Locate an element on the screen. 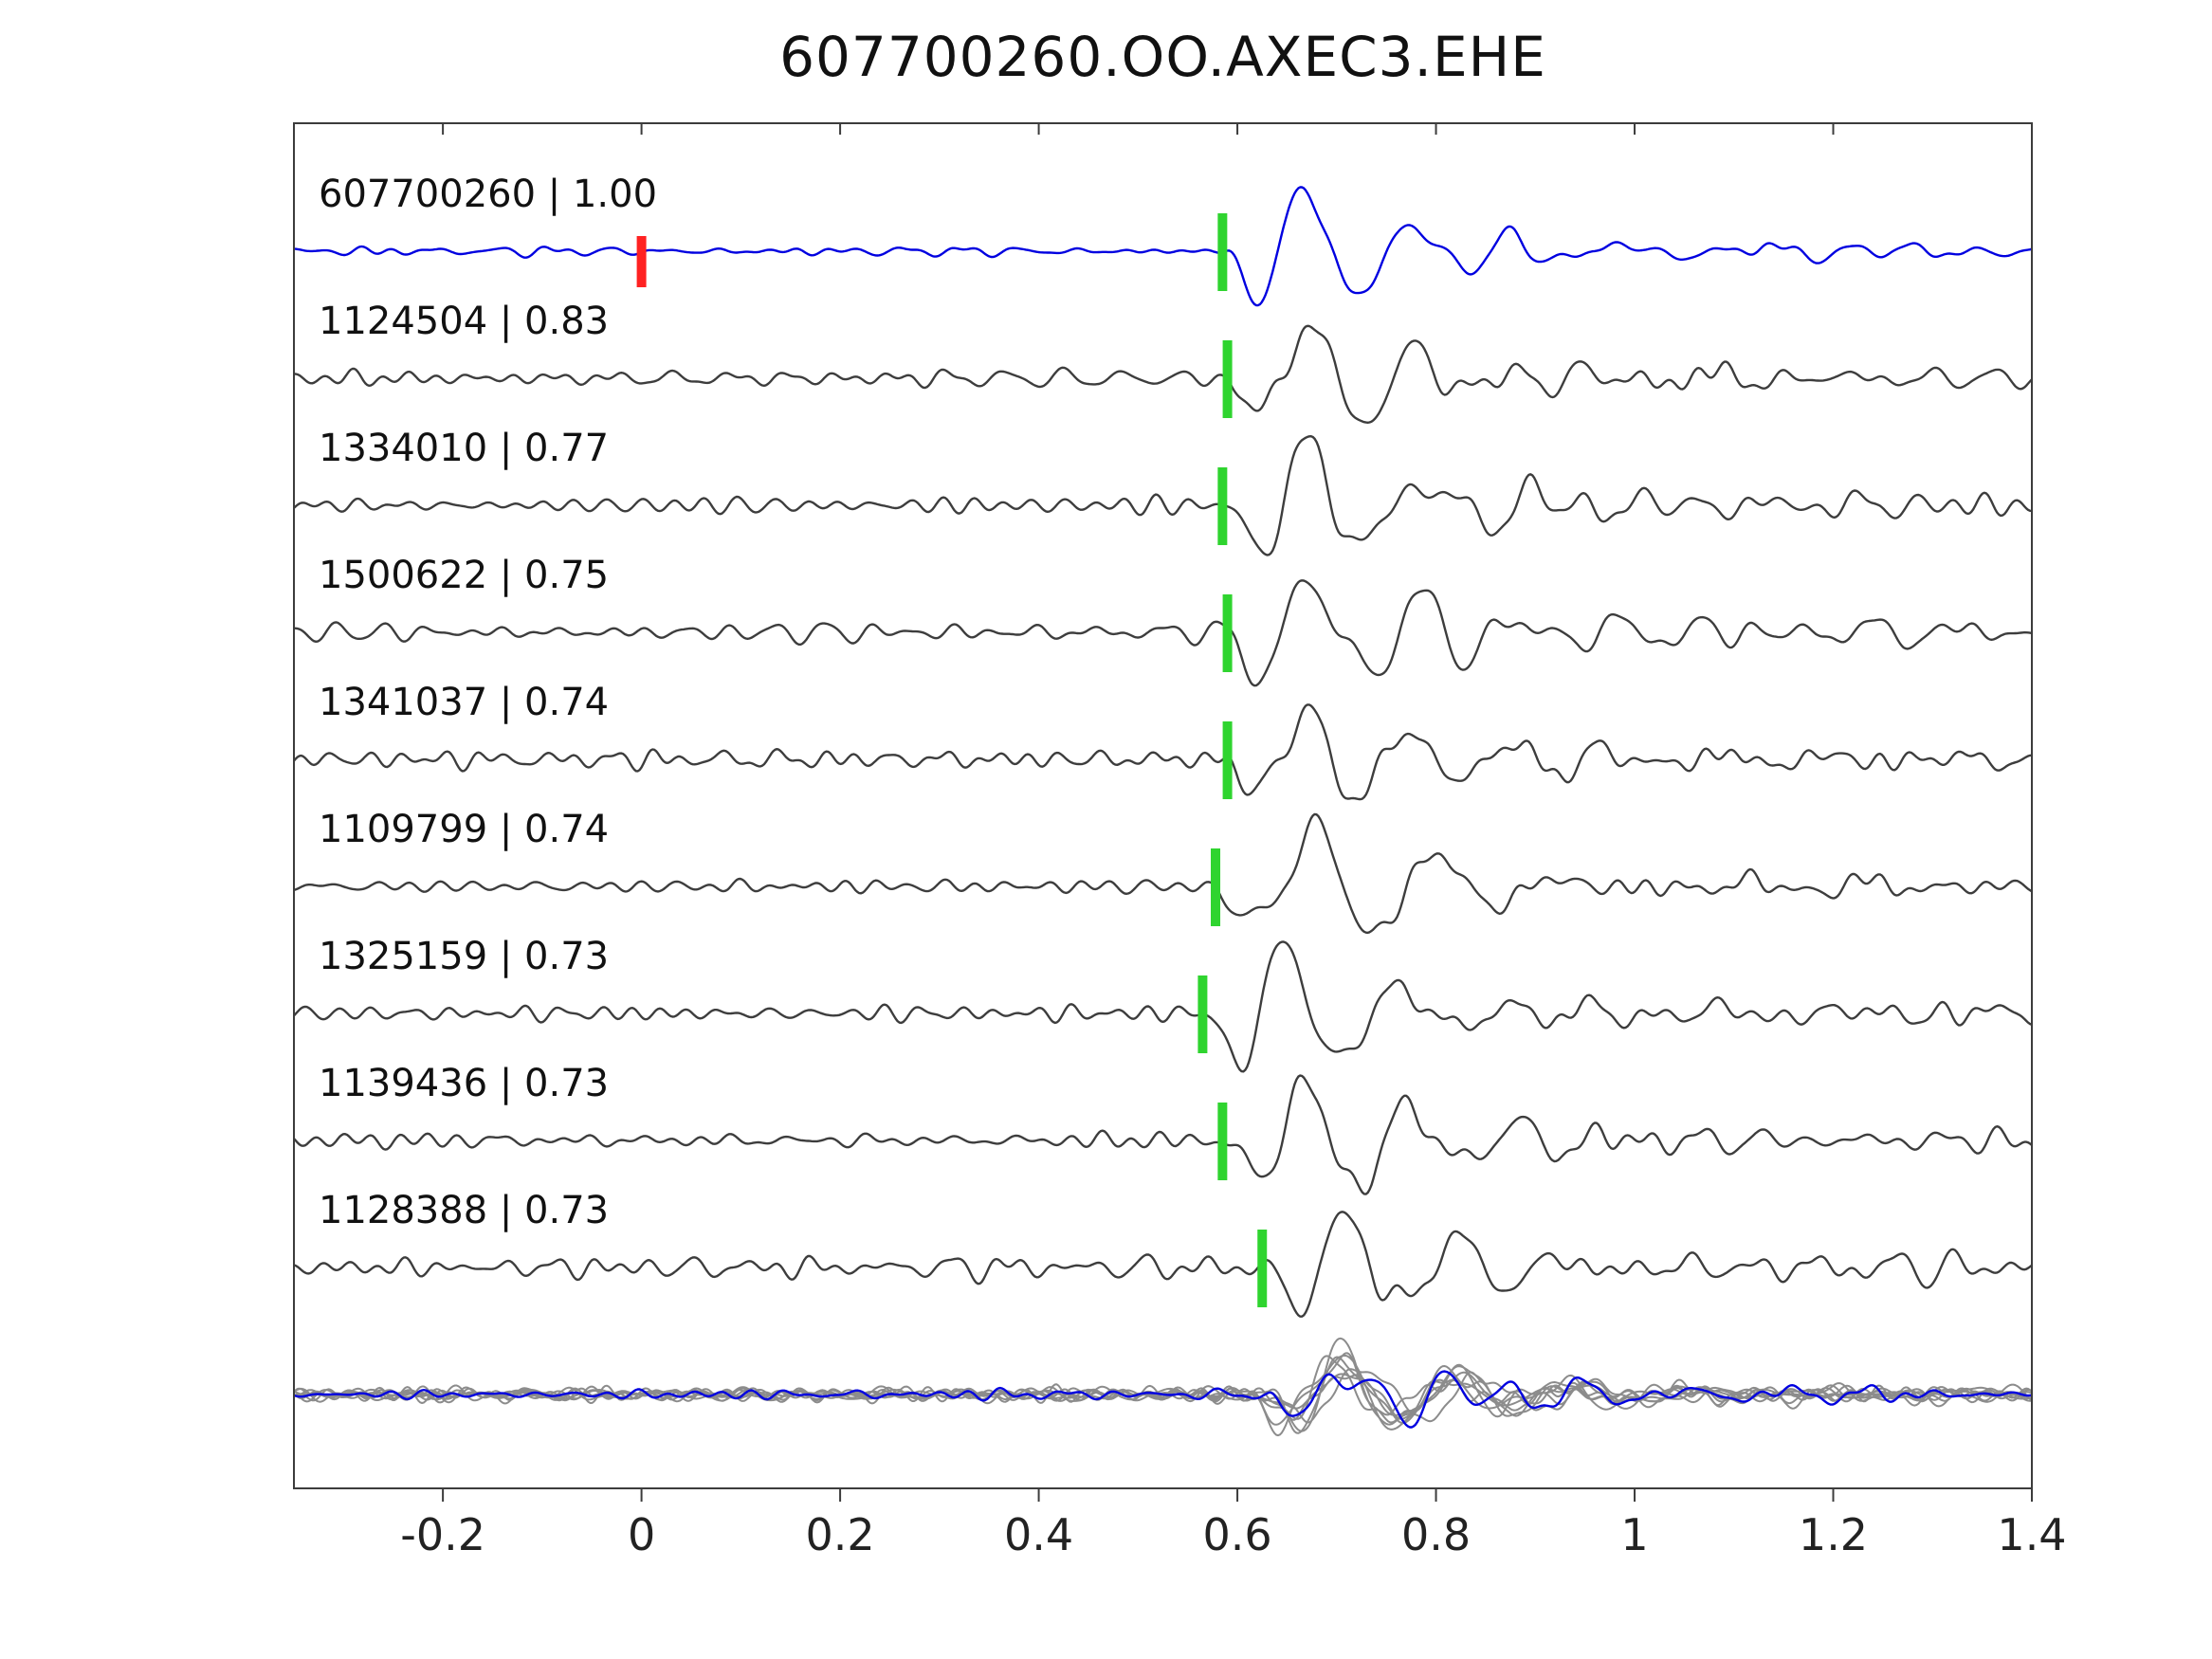  trace-label: 1334010 | 0.77 is located at coordinates (464, 448).